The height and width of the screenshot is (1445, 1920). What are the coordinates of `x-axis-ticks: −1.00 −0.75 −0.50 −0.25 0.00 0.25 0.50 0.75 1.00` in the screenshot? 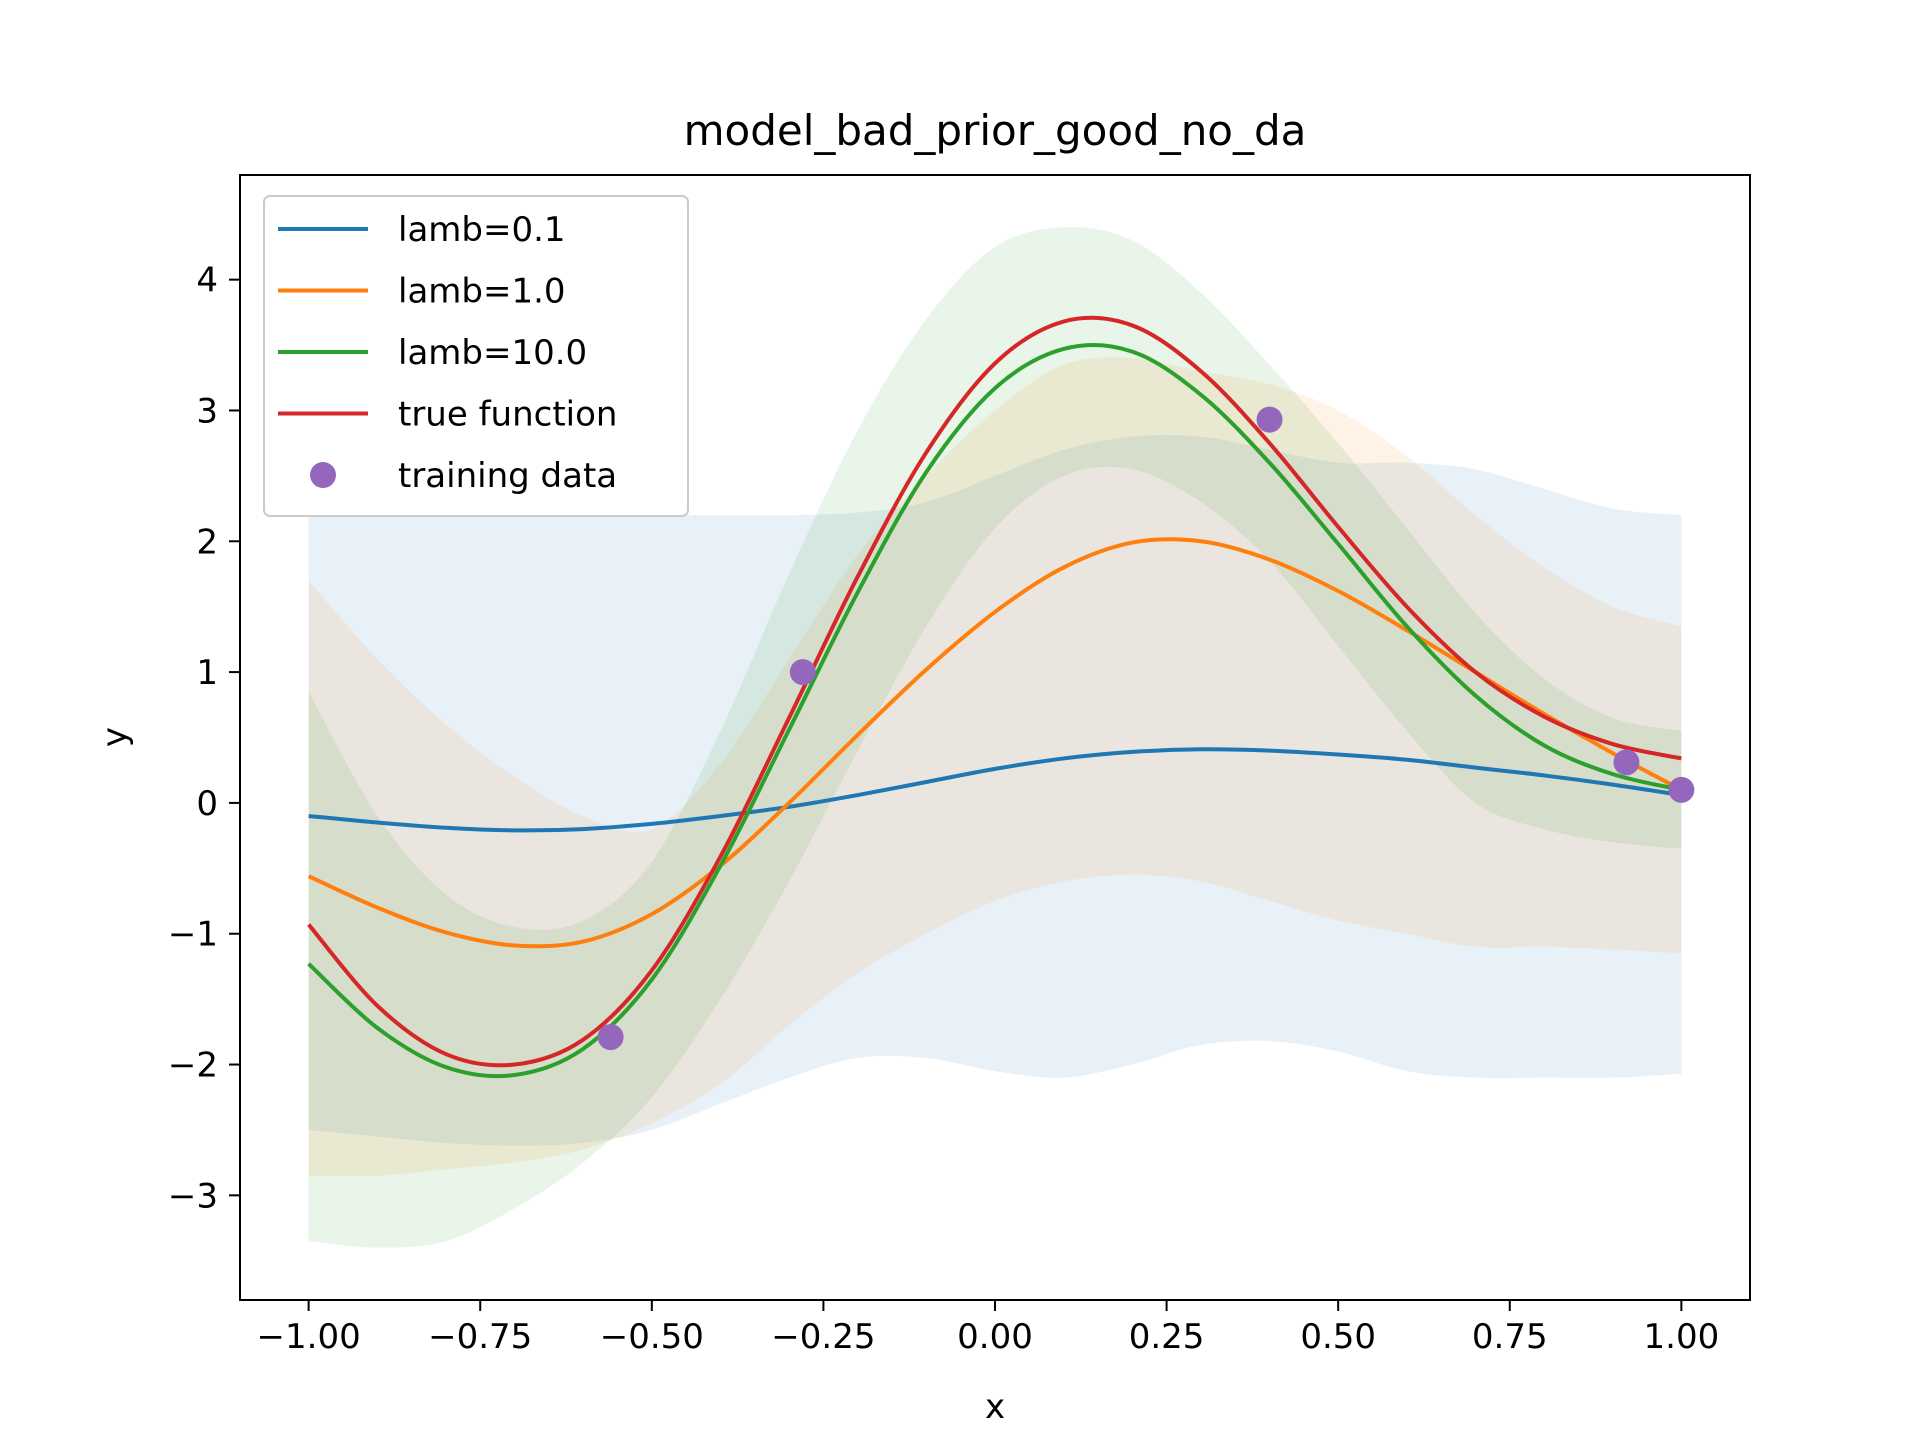 It's located at (988, 1328).